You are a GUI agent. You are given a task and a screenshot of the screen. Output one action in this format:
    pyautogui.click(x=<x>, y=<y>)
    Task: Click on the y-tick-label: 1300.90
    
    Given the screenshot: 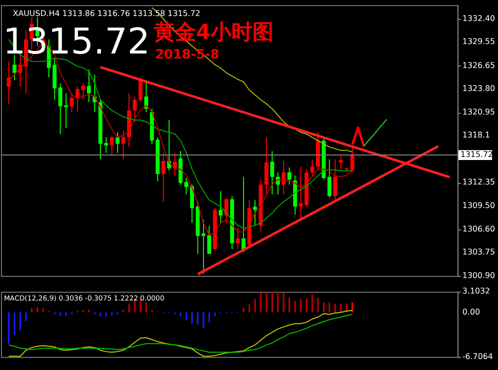 What is the action you would take?
    pyautogui.click(x=479, y=275)
    